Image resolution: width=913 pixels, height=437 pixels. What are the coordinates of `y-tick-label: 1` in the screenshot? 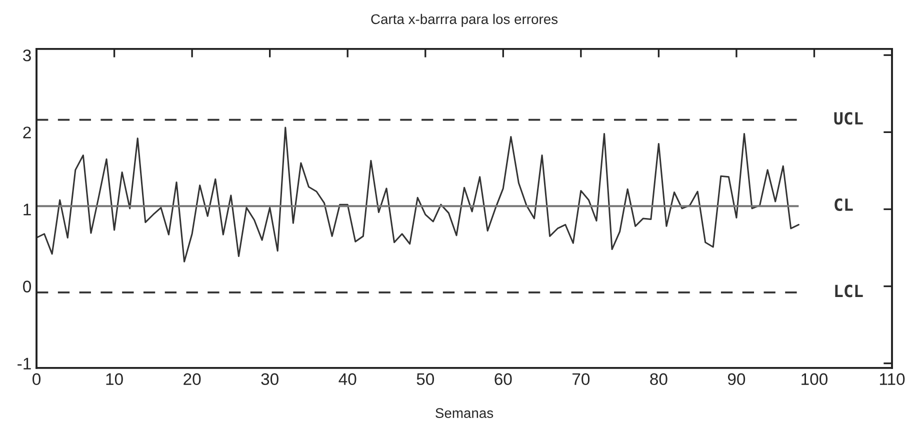 It's located at (27, 210).